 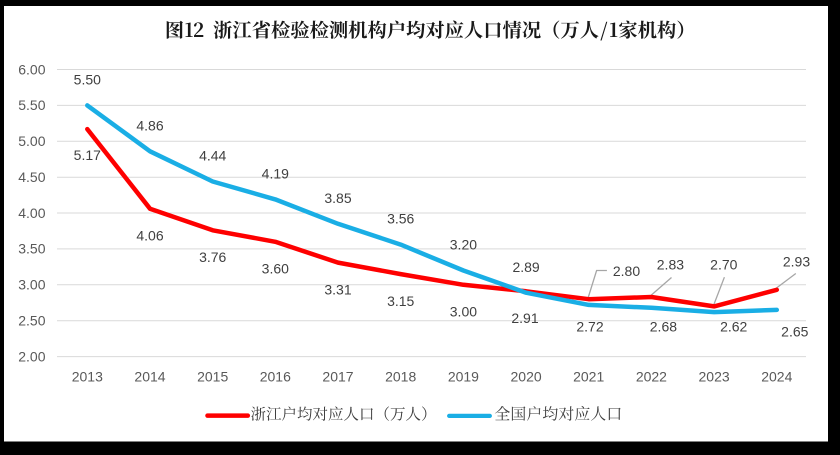 I want to click on svg-text: 2022, so click(x=651, y=377).